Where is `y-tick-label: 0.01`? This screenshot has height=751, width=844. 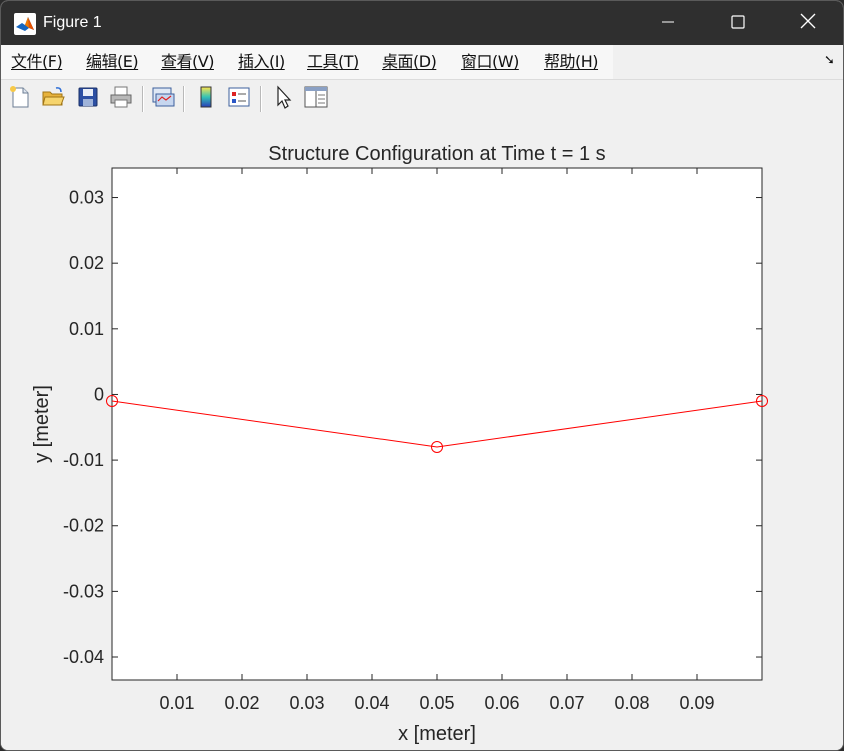
y-tick-label: 0.01 is located at coordinates (86, 329).